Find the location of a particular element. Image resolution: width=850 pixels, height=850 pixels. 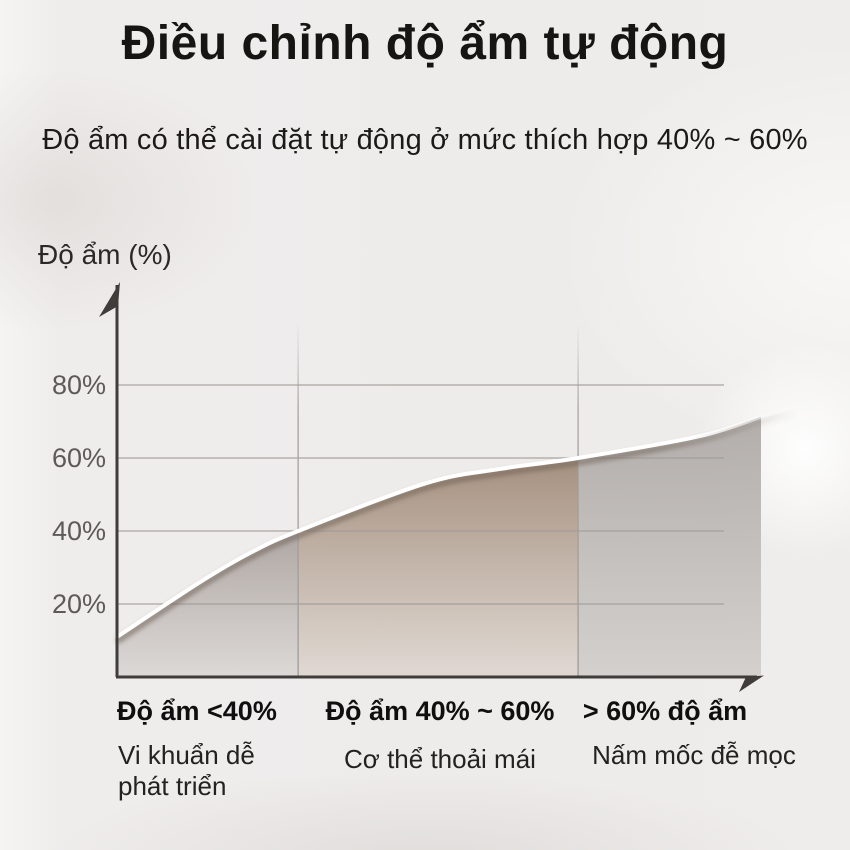

zone-label-high: > 60% độ ẩm is located at coordinates (665, 711).